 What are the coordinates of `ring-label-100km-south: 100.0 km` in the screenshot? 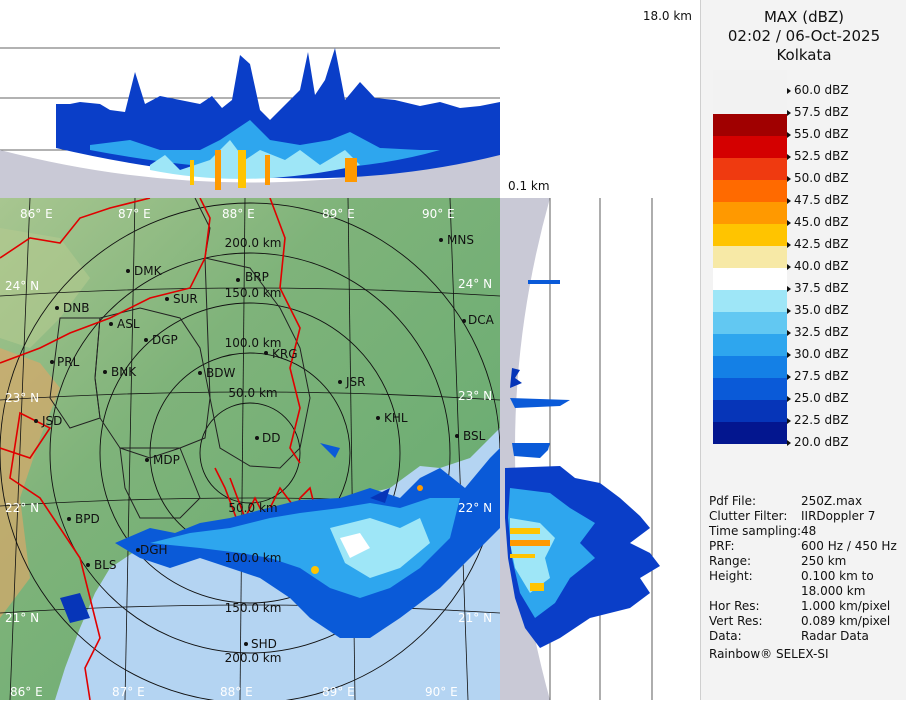 It's located at (253, 558).